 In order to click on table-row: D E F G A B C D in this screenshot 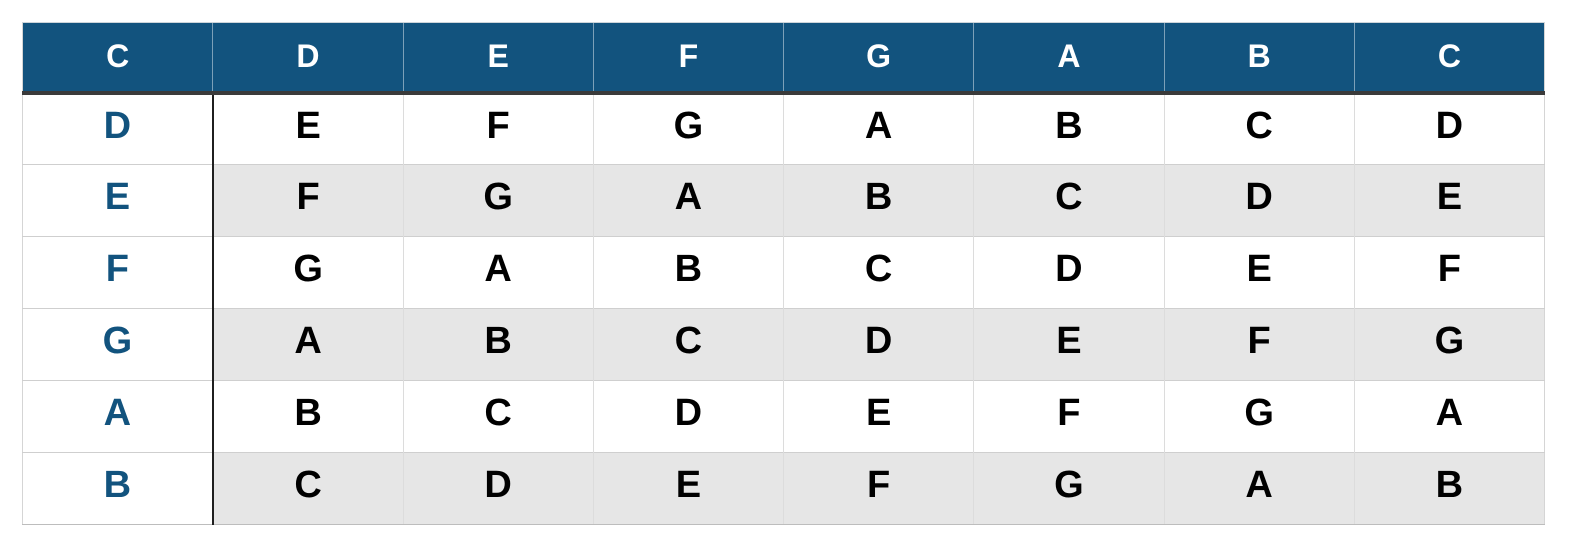, I will do `click(783, 128)`.